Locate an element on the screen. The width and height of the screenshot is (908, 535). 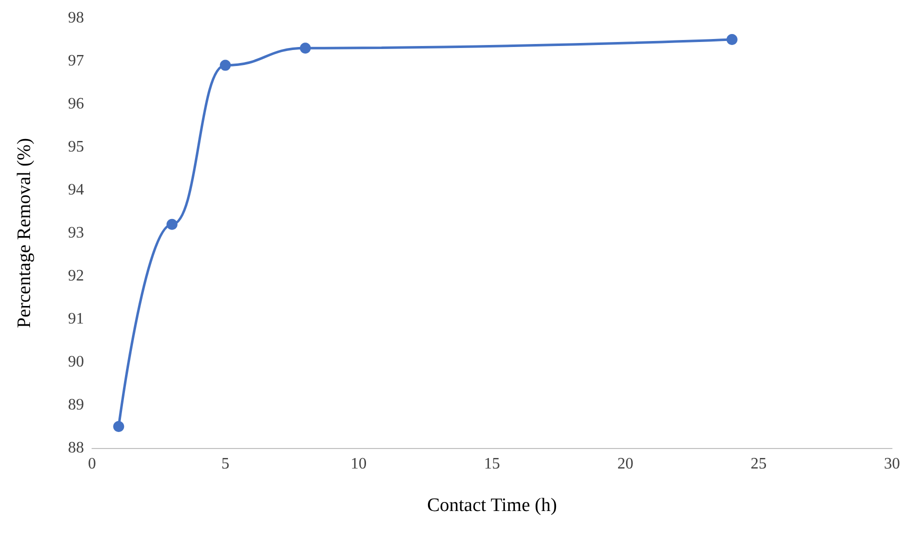
x-axis-title: Contact Time (h) is located at coordinates (492, 505).